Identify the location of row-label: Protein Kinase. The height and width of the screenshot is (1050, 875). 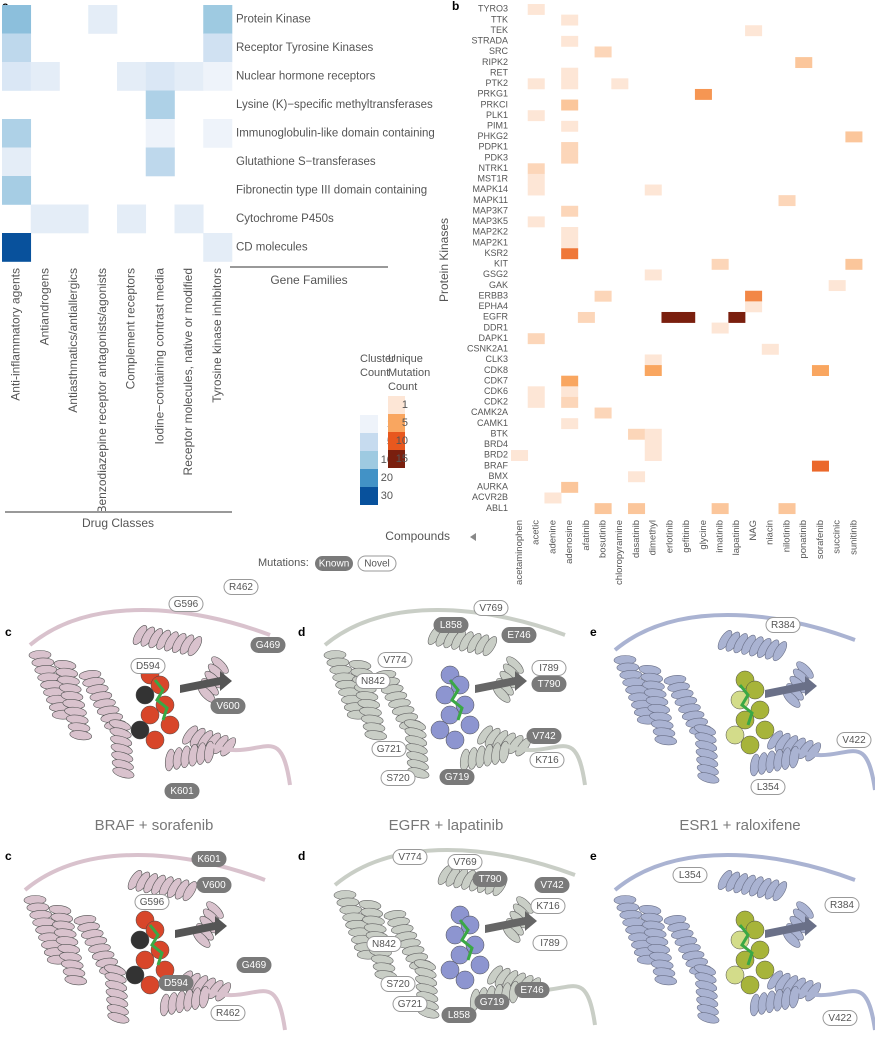
(273, 19).